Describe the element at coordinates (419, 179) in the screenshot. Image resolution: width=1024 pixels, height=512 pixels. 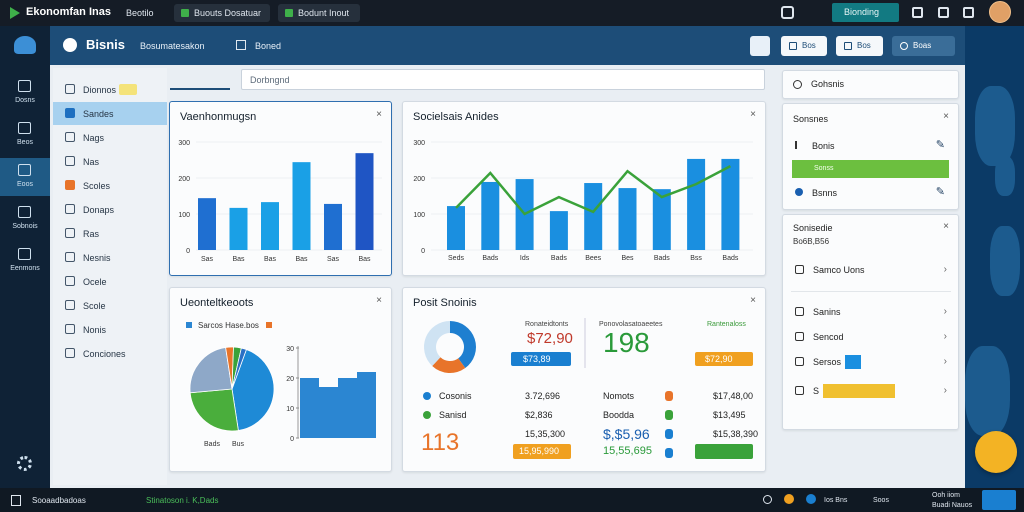
I see `y-tick-label: 200` at that location.